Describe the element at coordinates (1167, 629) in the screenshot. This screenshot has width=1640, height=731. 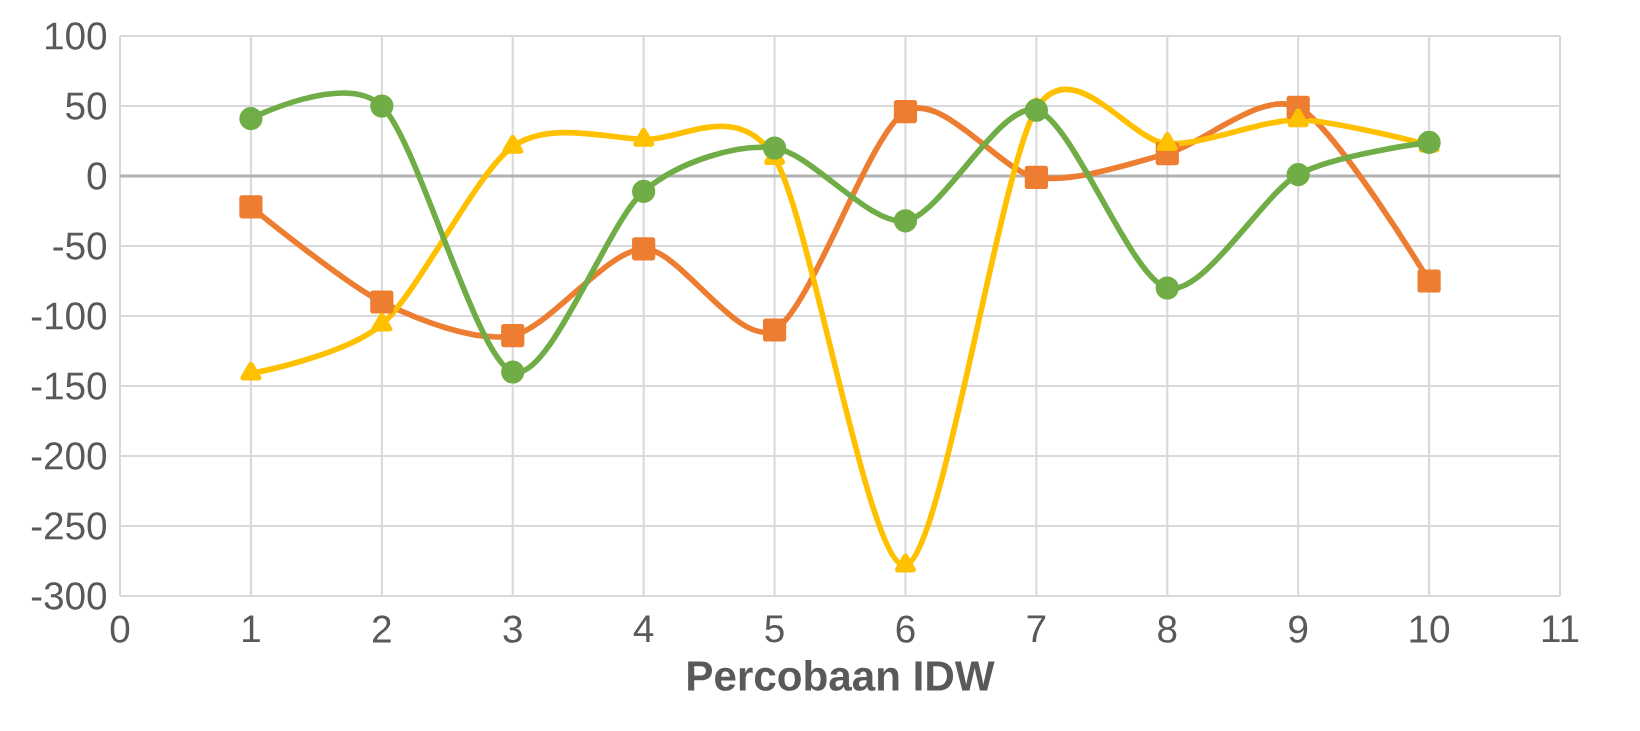
I see `x-tick-label: 8` at that location.